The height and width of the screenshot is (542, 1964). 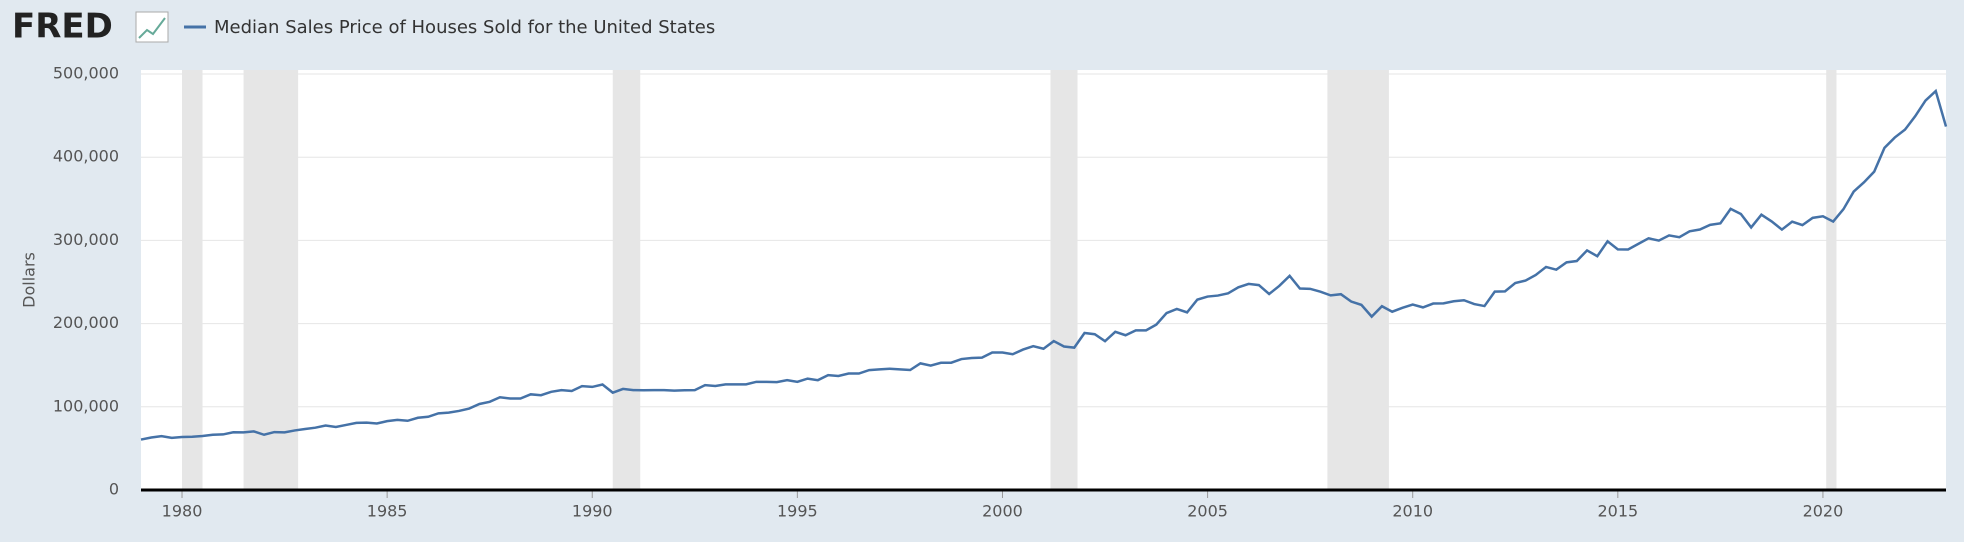 I want to click on x-tick-label: 1990, so click(x=592, y=511).